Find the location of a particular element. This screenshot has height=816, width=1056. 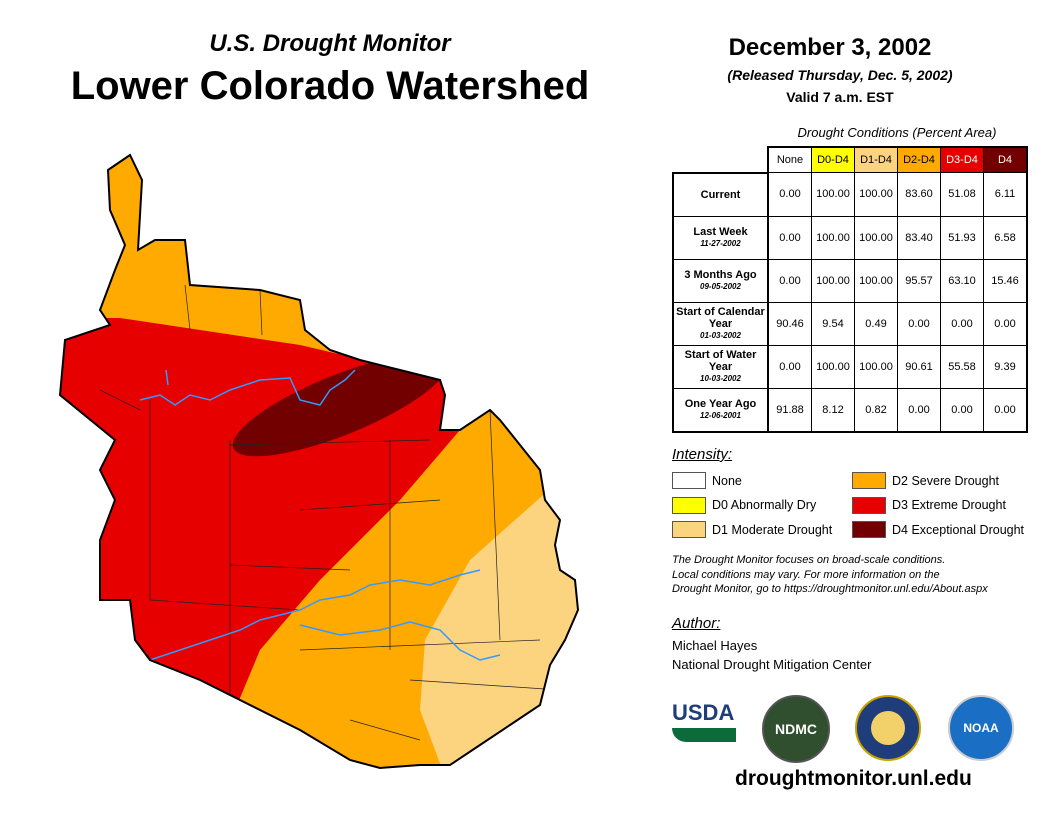

legend-item: D2 Severe Drought is located at coordinates (925, 480).